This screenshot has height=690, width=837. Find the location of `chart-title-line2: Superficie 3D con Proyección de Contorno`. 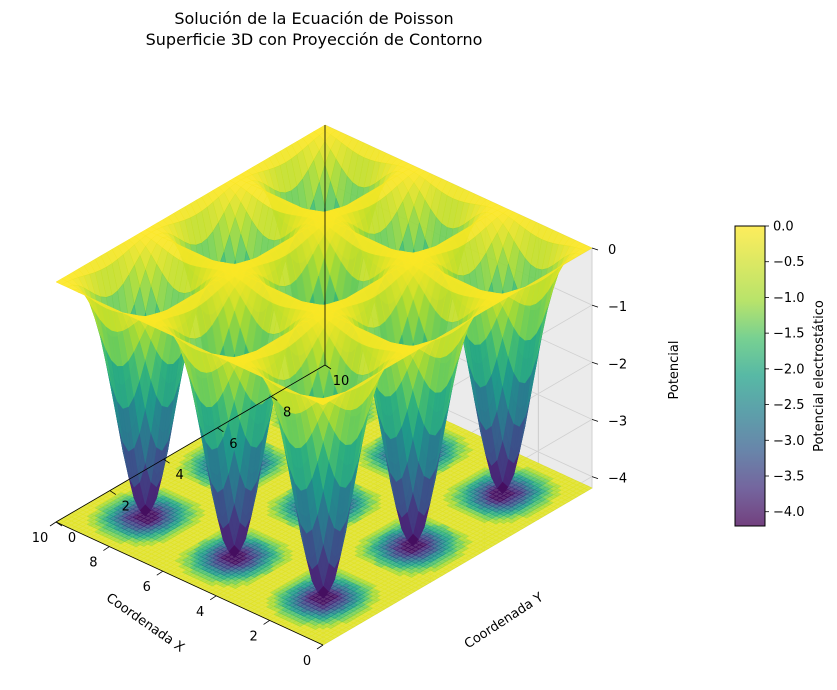

chart-title-line2: Superficie 3D con Proyección de Contorno is located at coordinates (314, 39).